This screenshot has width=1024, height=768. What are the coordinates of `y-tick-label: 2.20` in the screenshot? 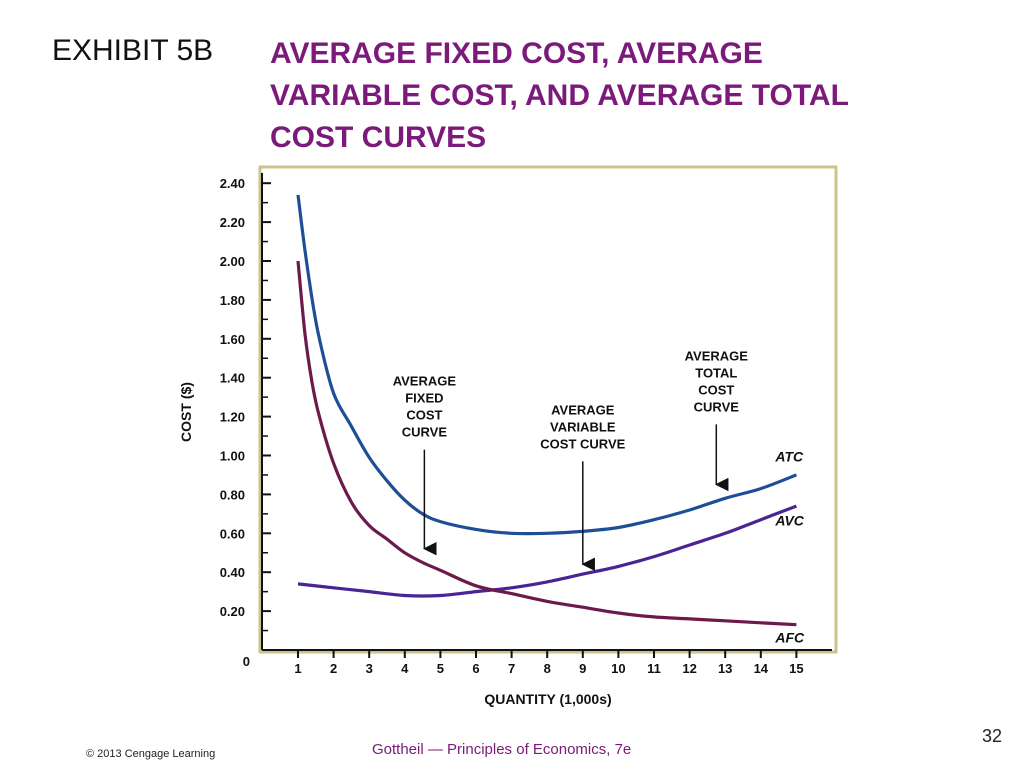 It's located at (232, 222).